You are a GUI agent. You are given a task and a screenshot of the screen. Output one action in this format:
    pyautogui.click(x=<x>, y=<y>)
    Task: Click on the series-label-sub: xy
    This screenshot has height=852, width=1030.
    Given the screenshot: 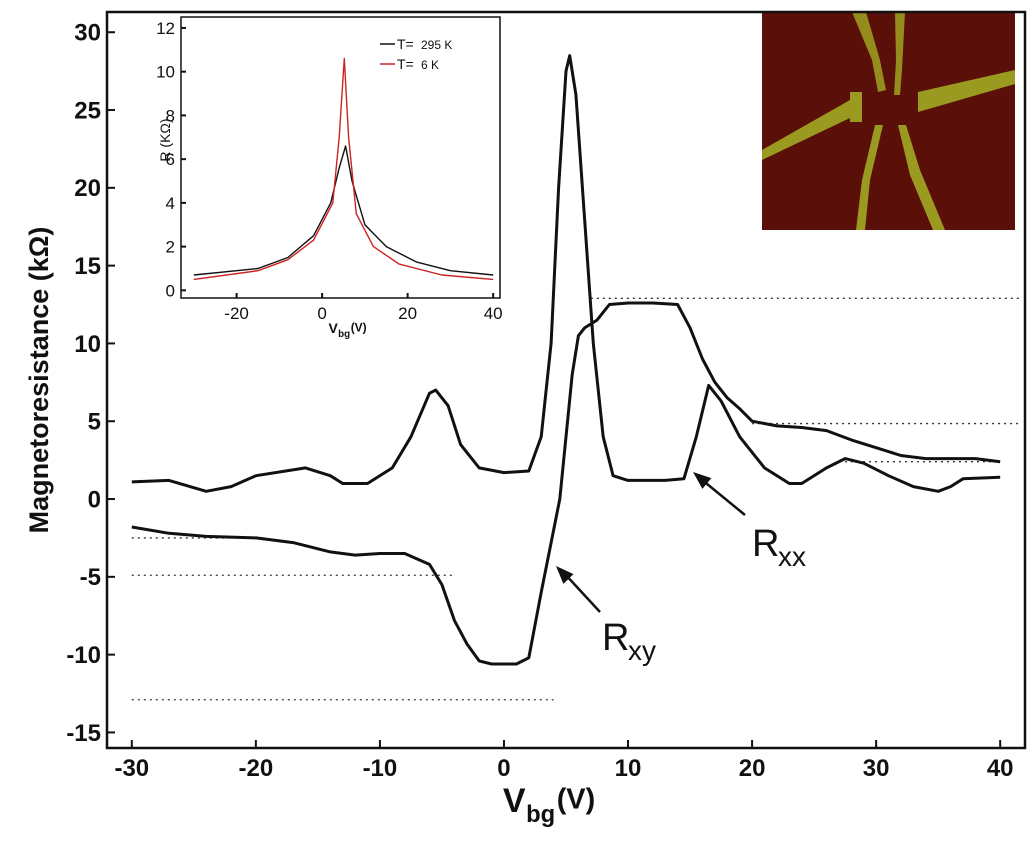 What is the action you would take?
    pyautogui.click(x=642, y=650)
    